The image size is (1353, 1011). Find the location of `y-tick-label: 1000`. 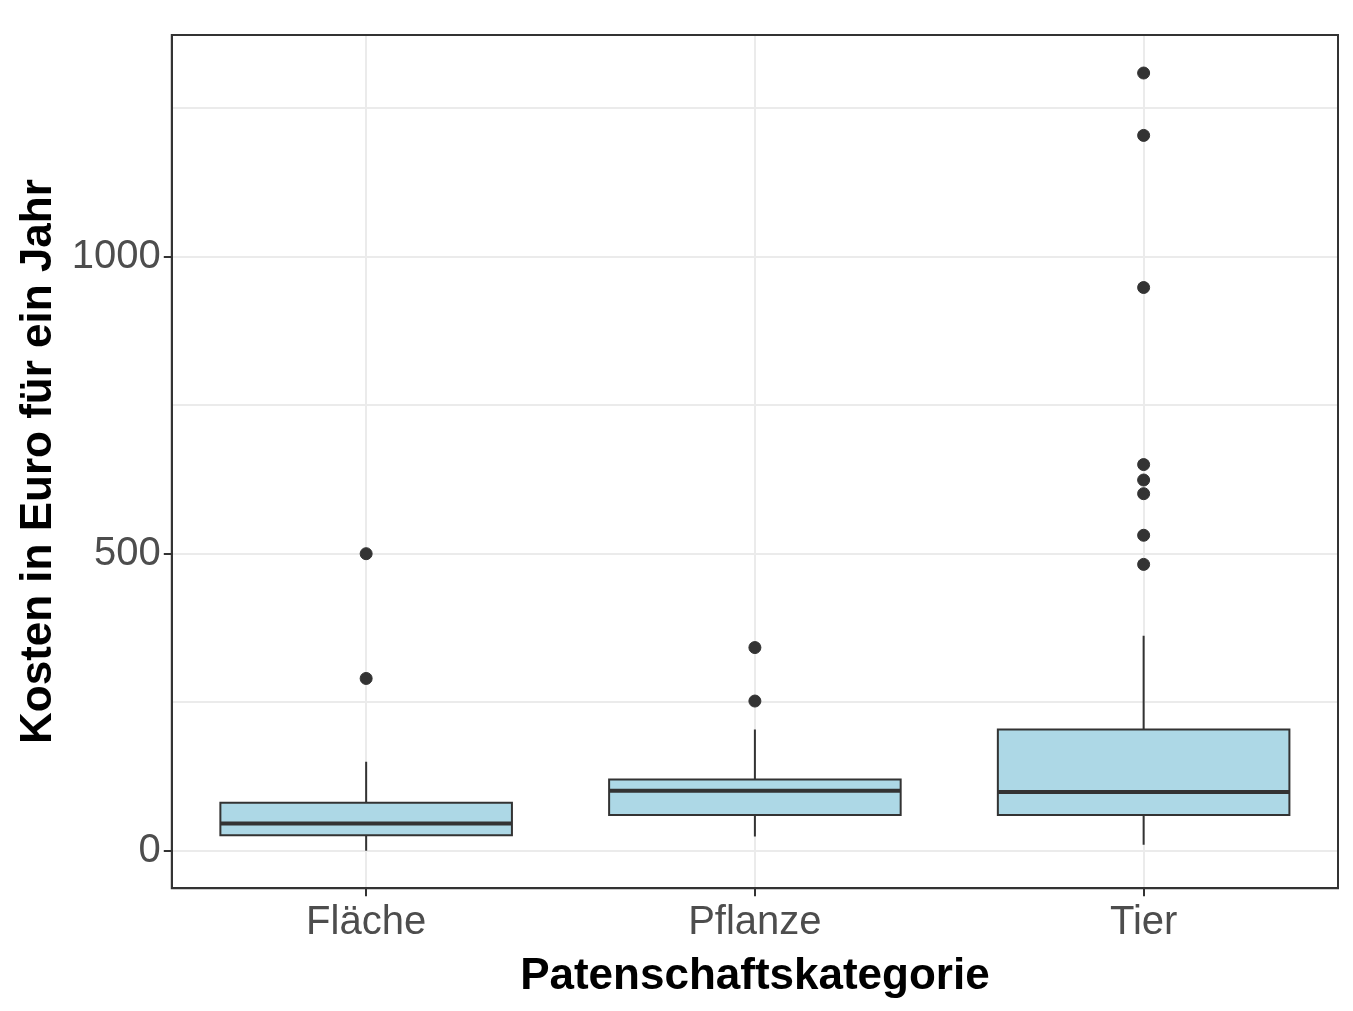

y-tick-label: 1000 is located at coordinates (116, 253).